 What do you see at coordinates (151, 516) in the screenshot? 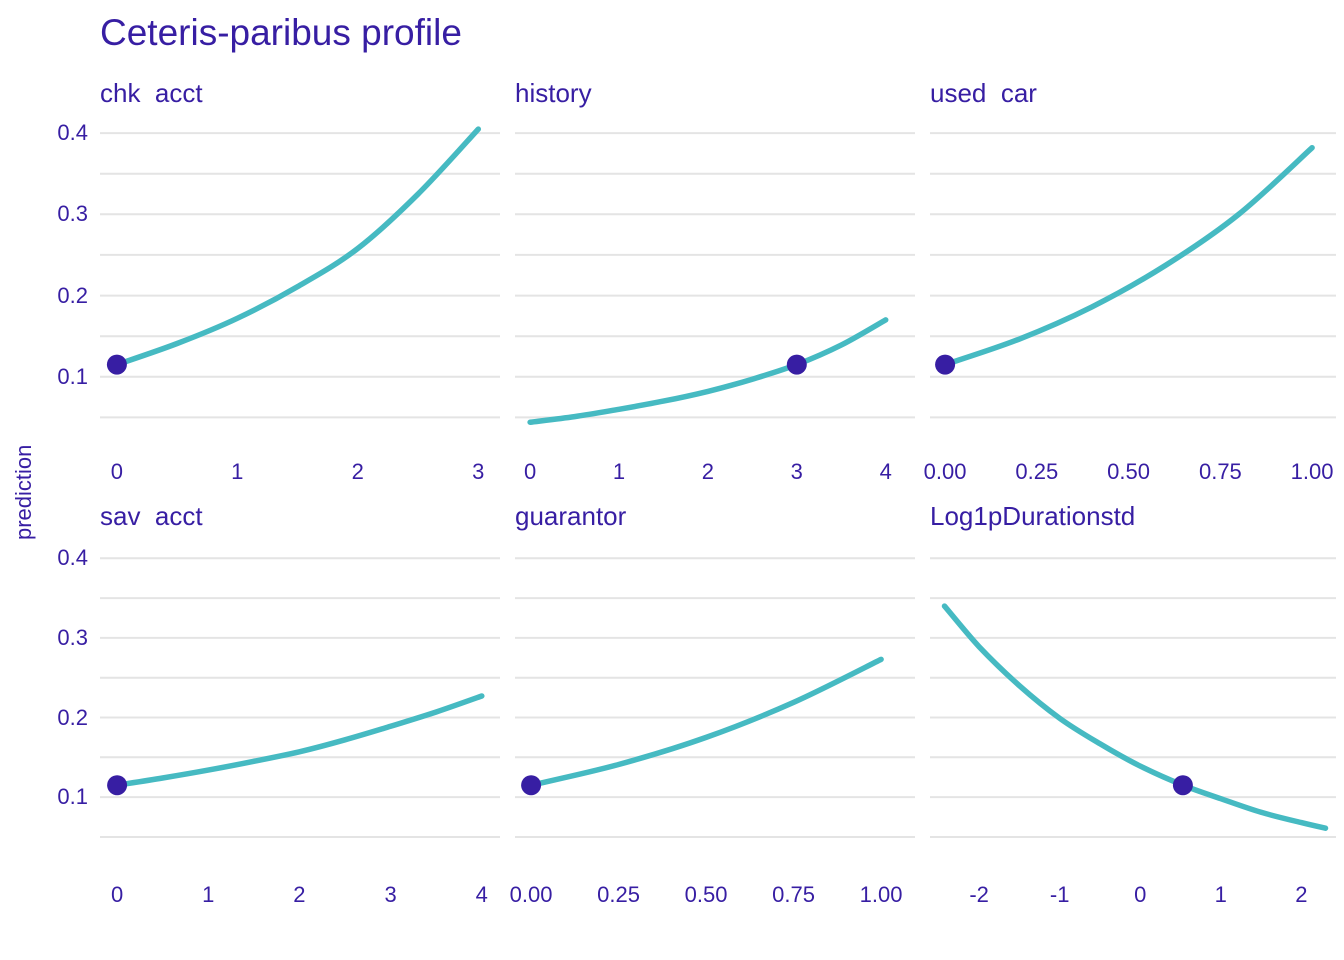
I see `facet-title: sav acct` at bounding box center [151, 516].